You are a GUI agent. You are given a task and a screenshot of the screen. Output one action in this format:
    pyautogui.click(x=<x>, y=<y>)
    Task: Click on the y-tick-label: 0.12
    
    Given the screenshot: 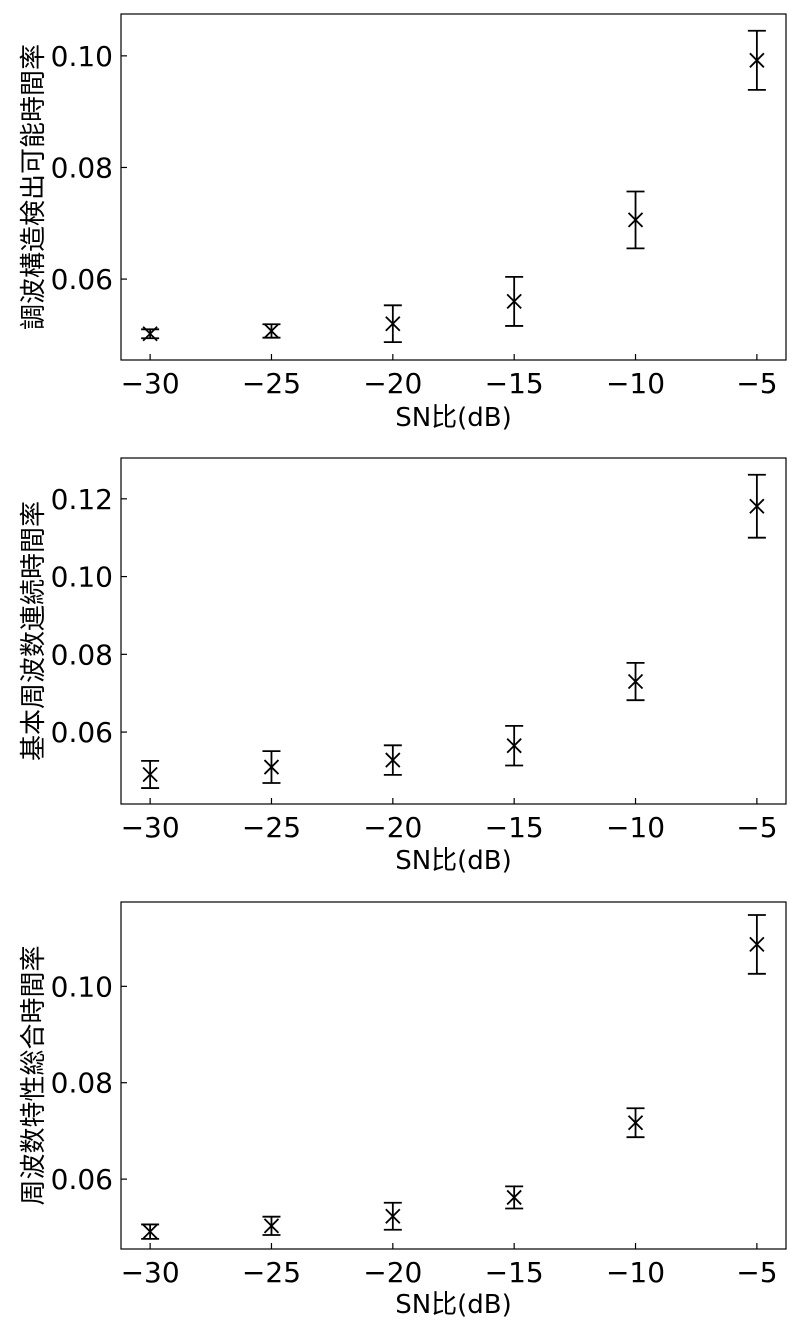 What is the action you would take?
    pyautogui.click(x=82, y=499)
    